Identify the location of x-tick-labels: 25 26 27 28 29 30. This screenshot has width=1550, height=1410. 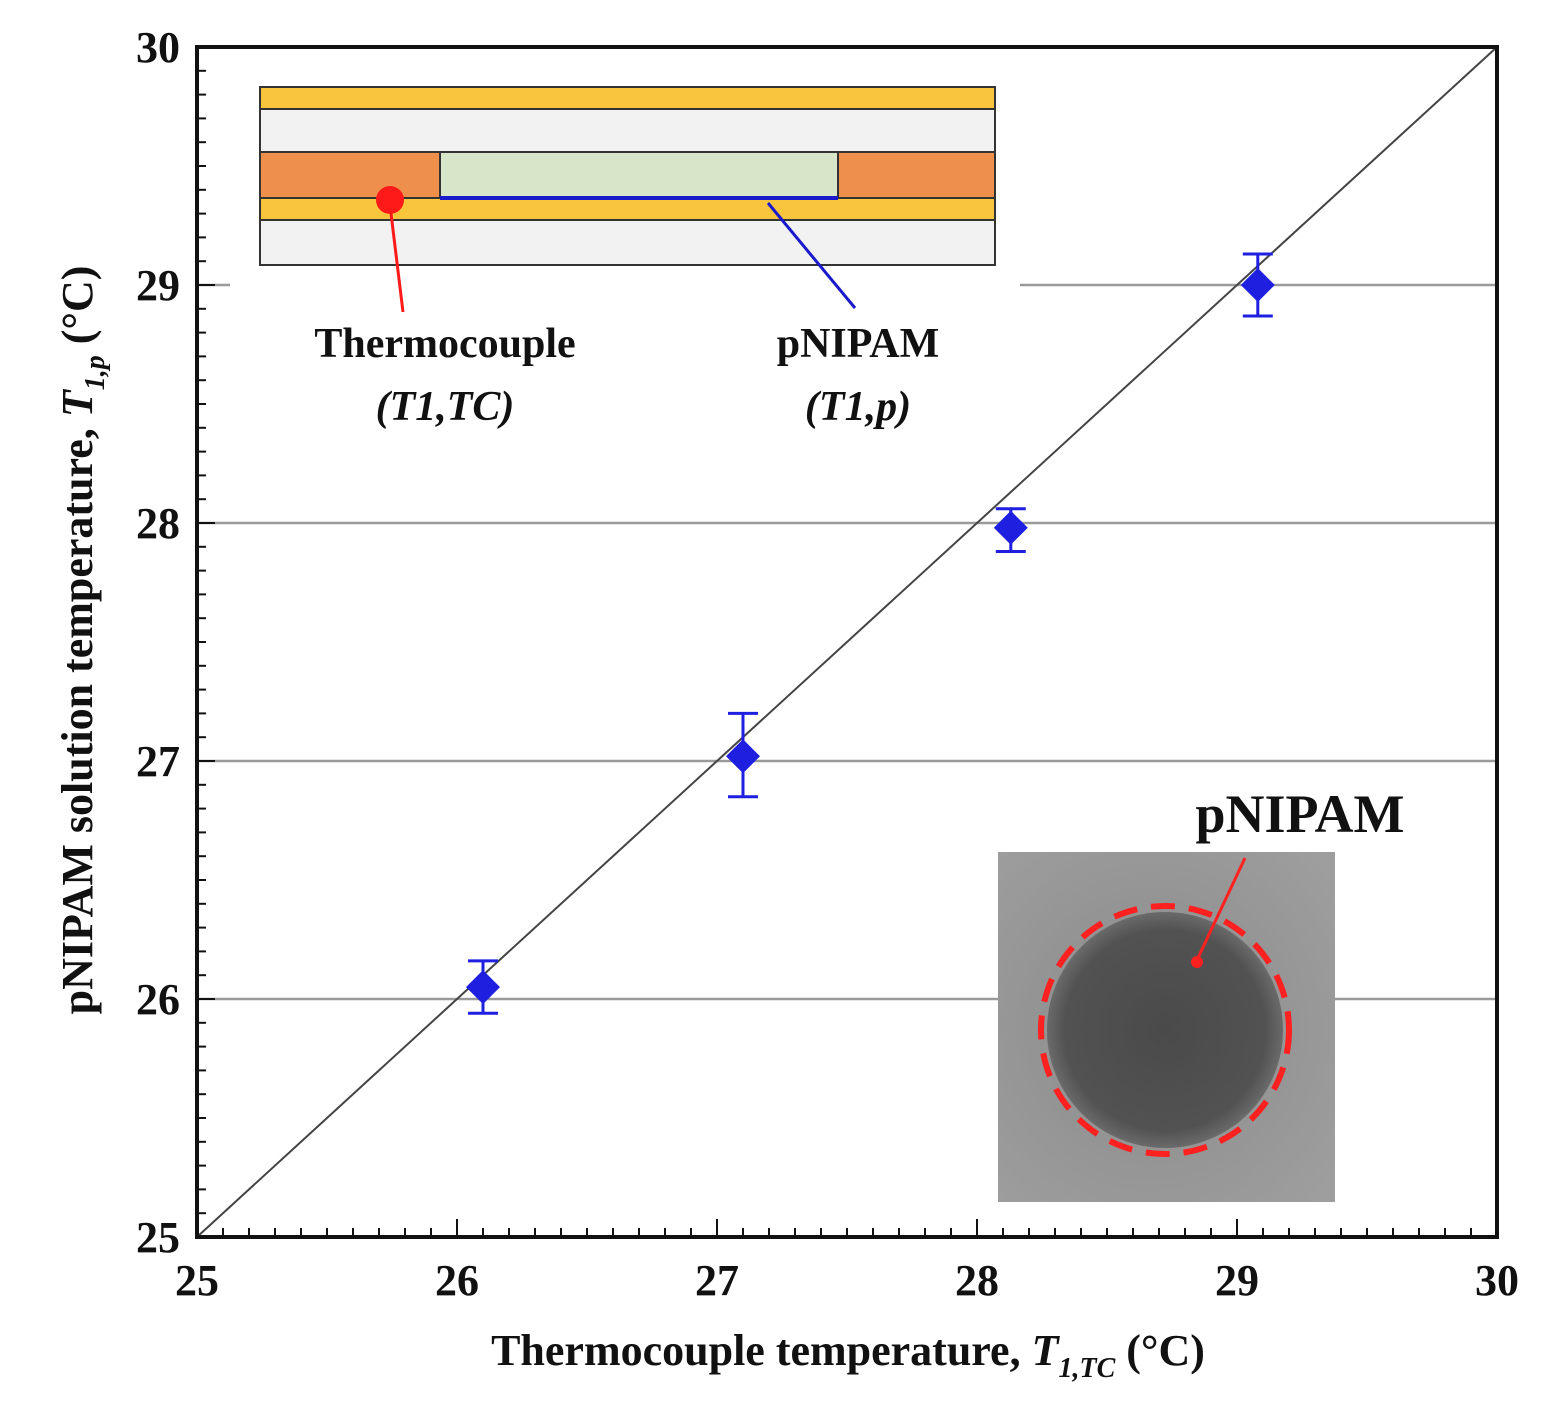
(847, 1280).